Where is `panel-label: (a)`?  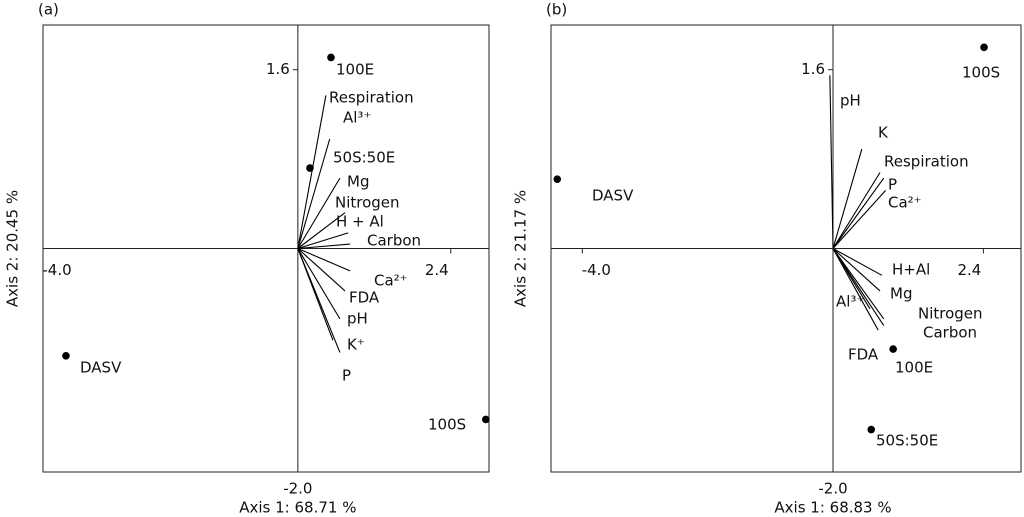
panel-label: (a) is located at coordinates (48, 10).